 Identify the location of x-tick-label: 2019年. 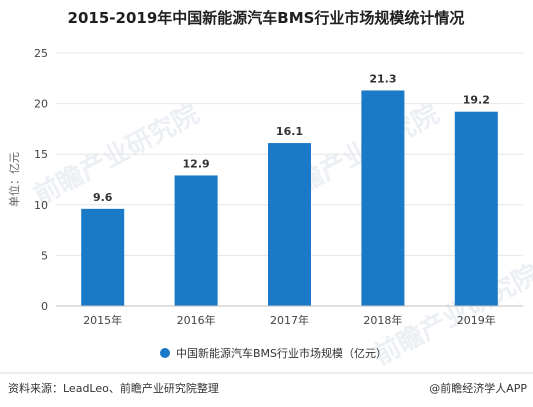
(476, 320).